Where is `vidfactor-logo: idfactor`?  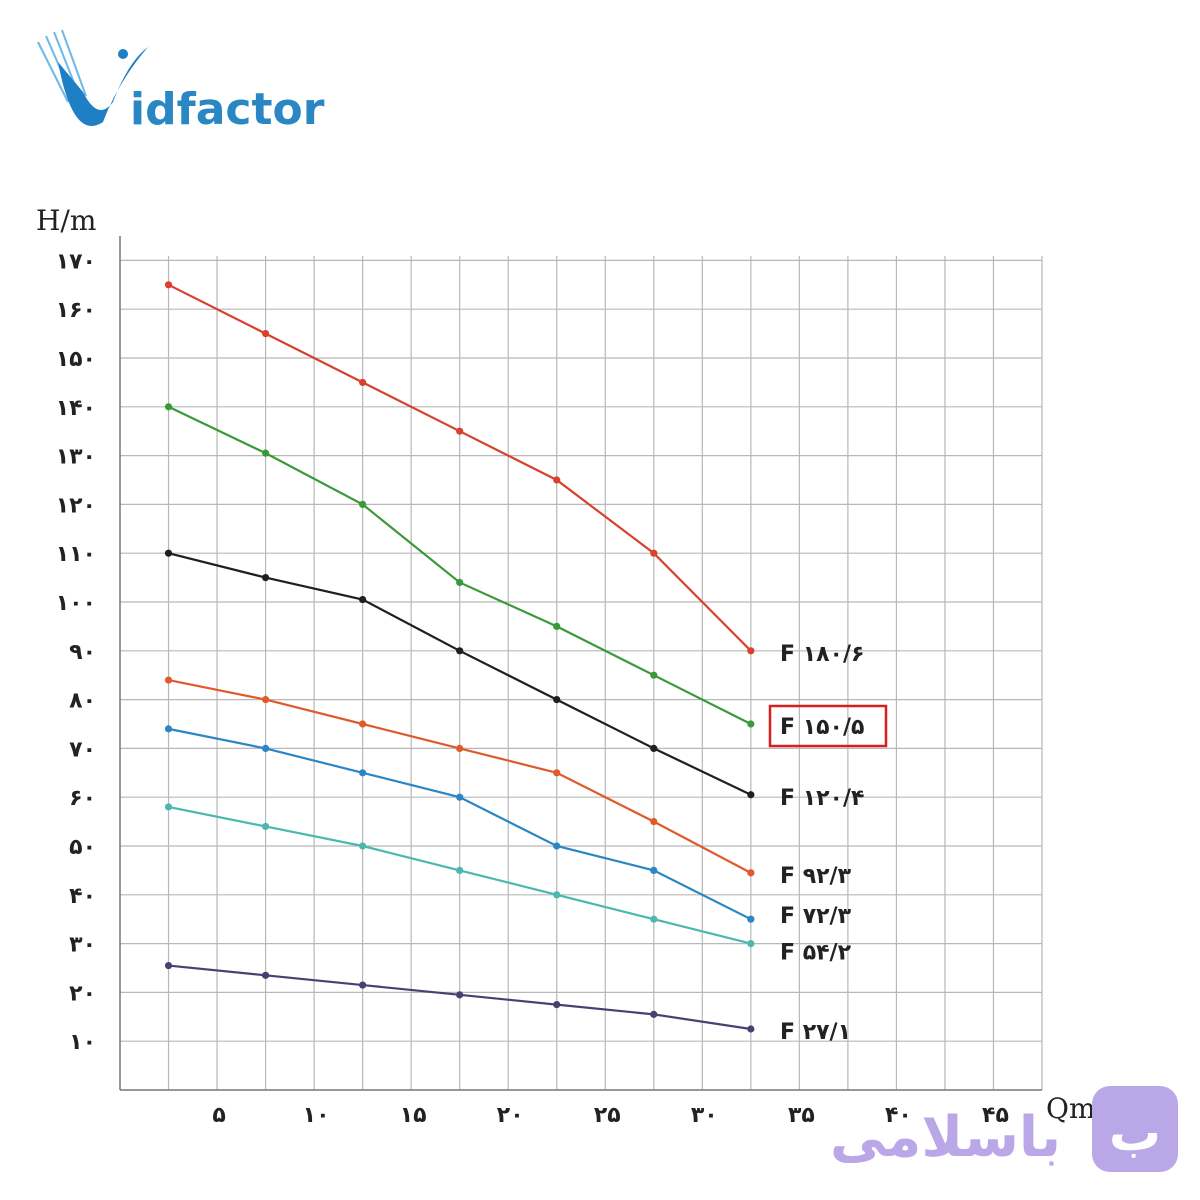 vidfactor-logo: idfactor is located at coordinates (181, 82).